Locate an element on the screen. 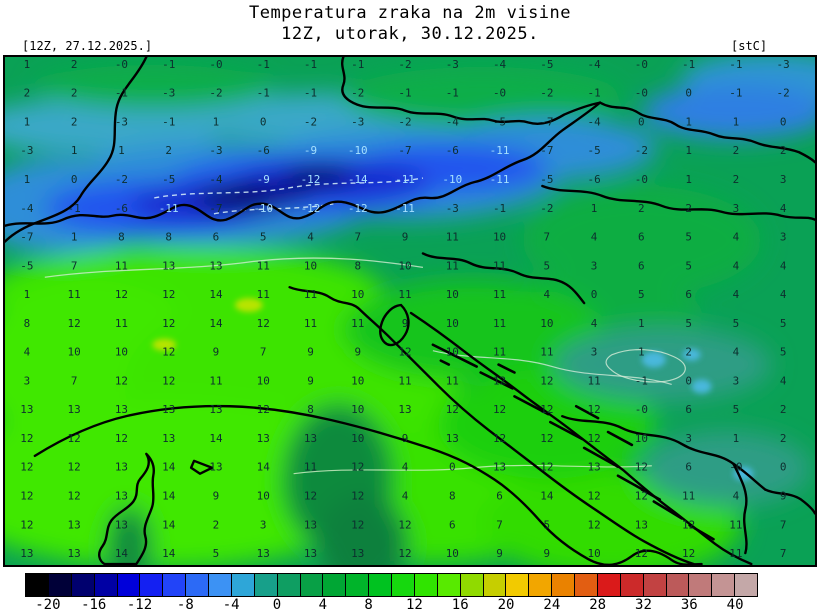  temperature-value: 8 is located at coordinates (310, 409).